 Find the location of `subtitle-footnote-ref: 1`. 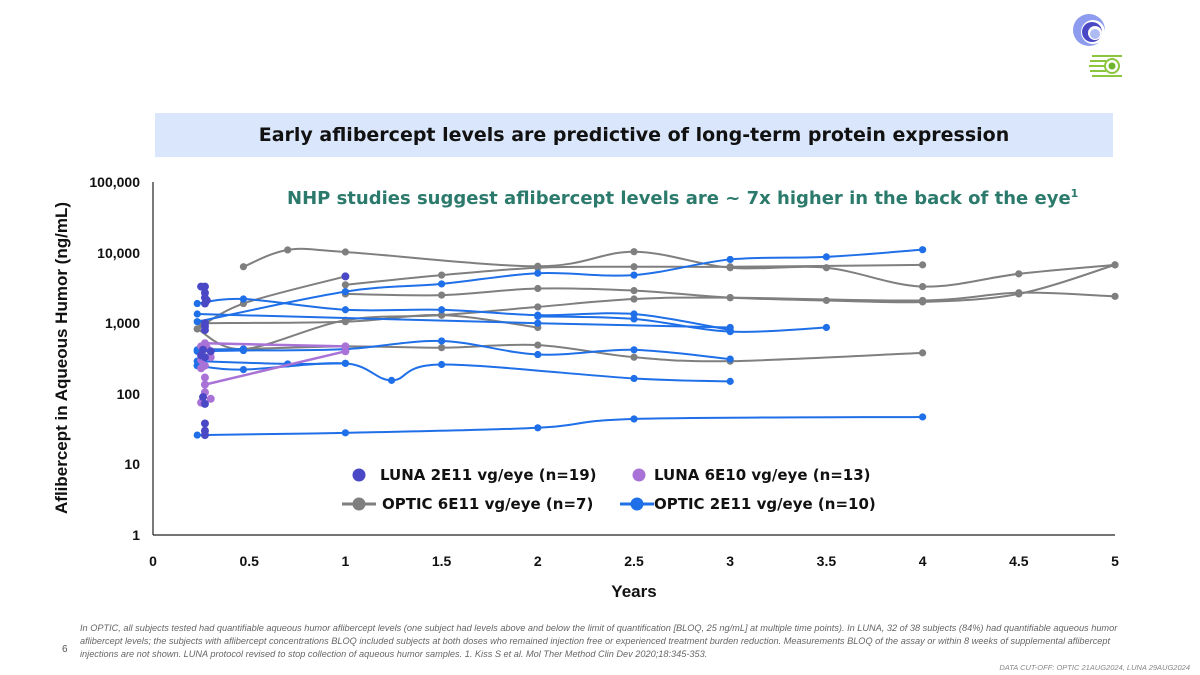

subtitle-footnote-ref: 1 is located at coordinates (1074, 193).